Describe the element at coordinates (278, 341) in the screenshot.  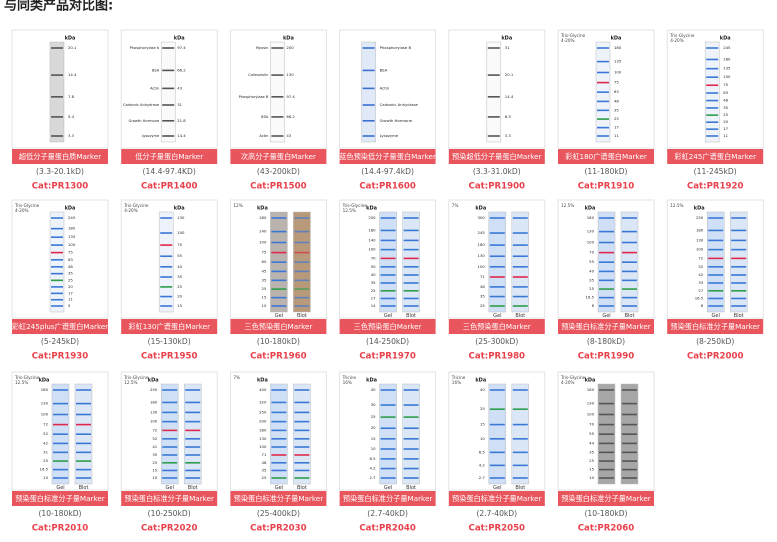
I see `product-range: (10-180kD)` at that location.